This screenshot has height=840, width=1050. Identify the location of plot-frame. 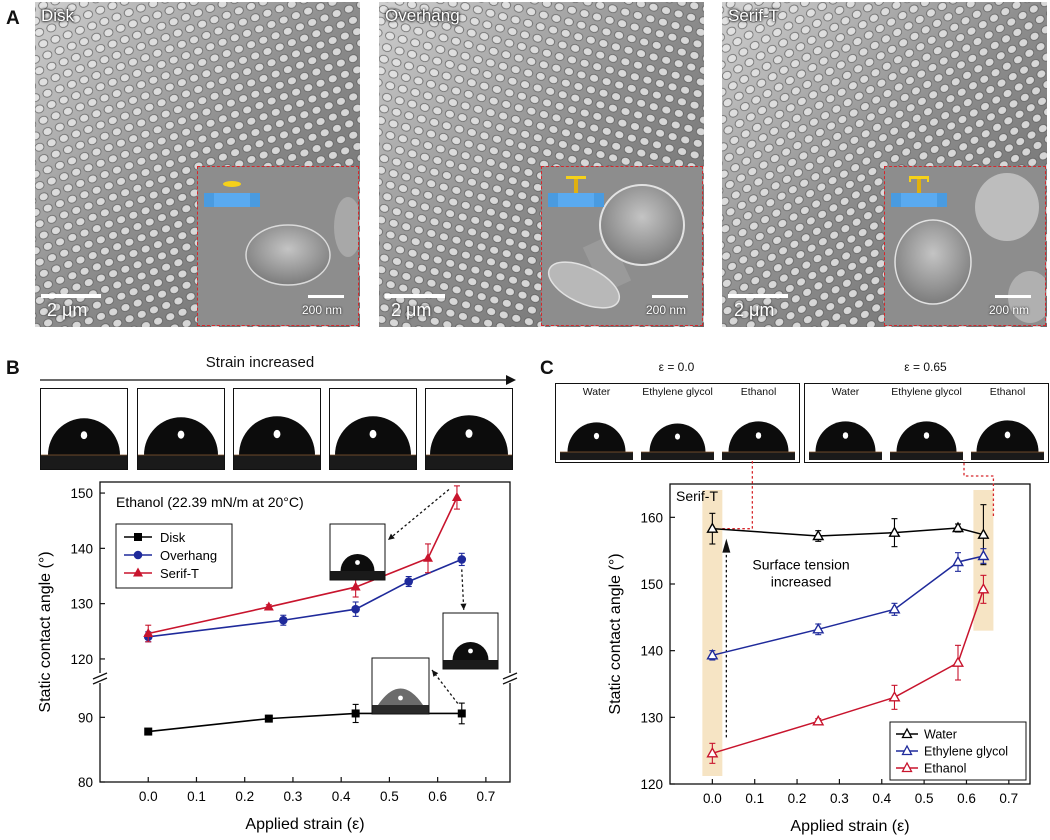
(305, 632).